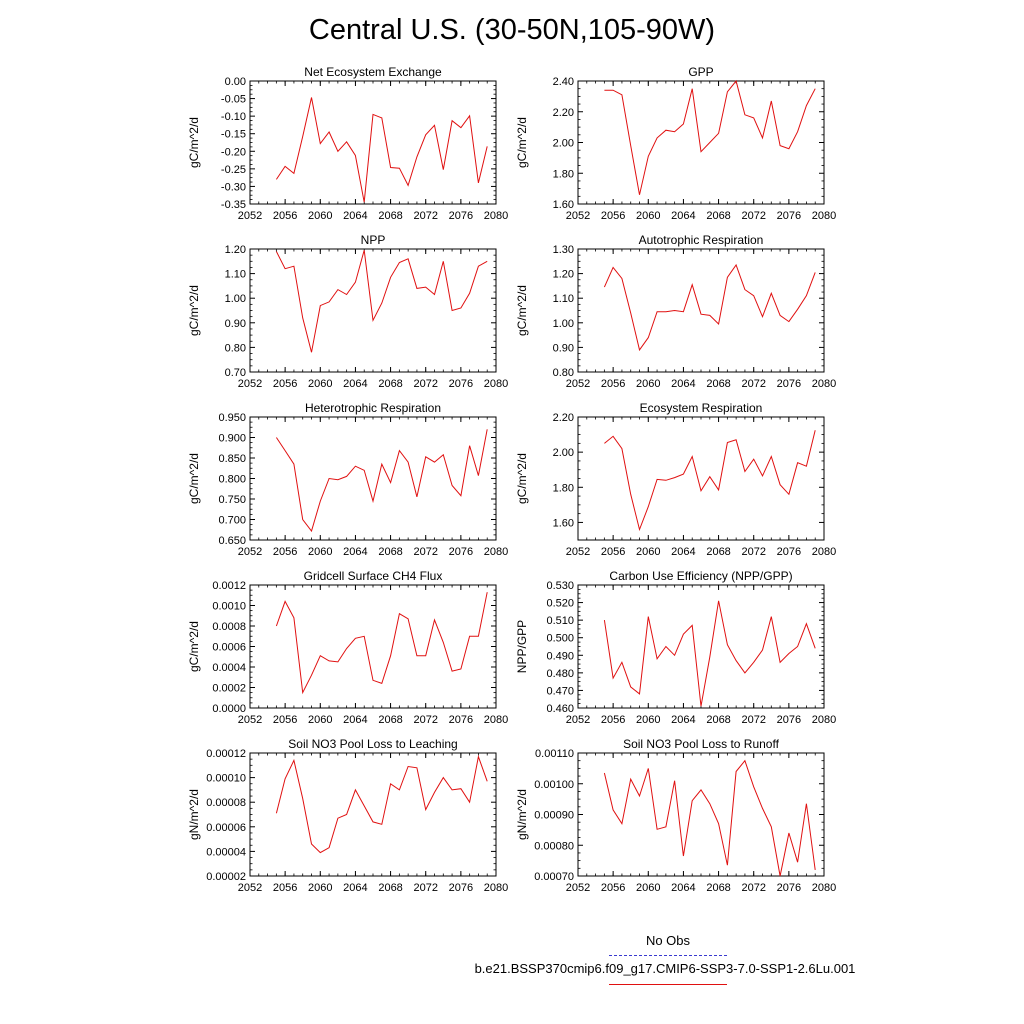 This screenshot has width=1024, height=1024. What do you see at coordinates (560, 691) in the screenshot?
I see `y-tick-label: 0.470` at bounding box center [560, 691].